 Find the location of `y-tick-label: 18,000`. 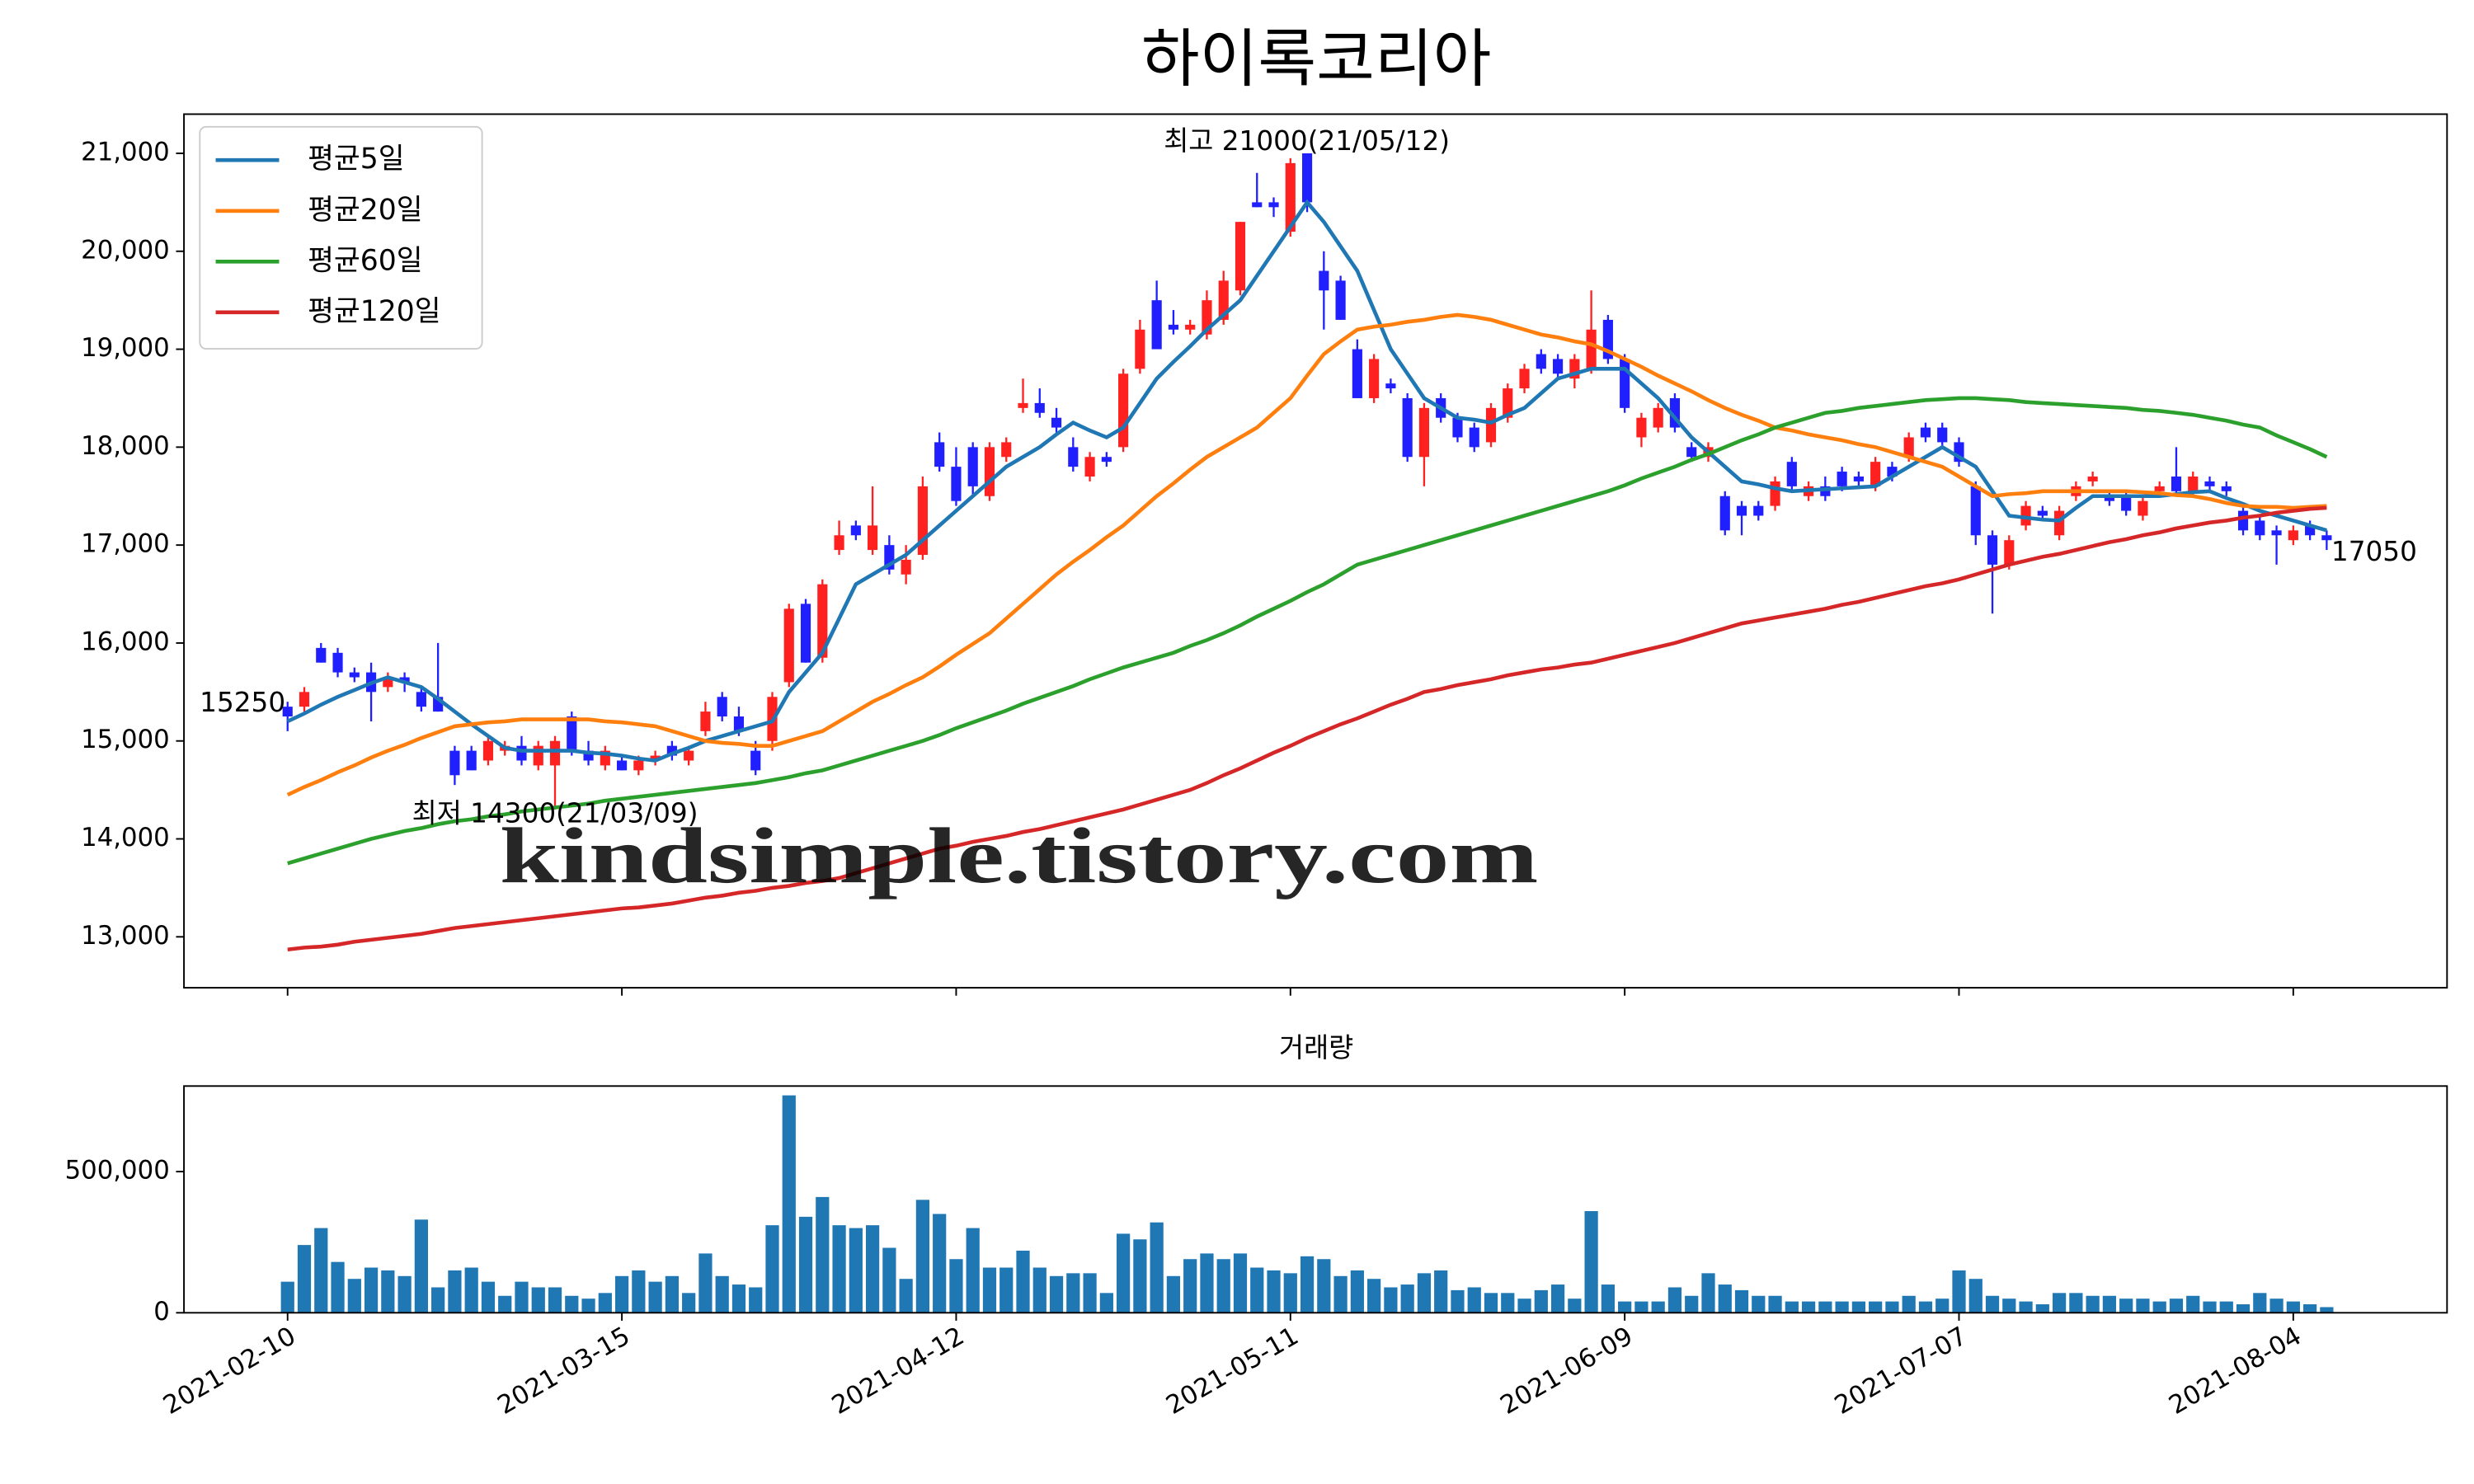

y-tick-label: 18,000 is located at coordinates (125, 446).